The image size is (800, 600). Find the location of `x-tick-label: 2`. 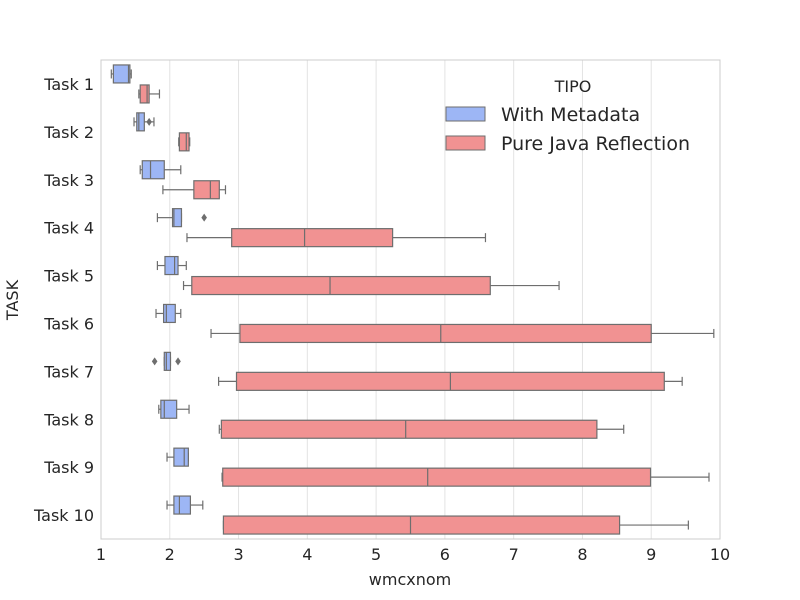

x-tick-label: 2 is located at coordinates (170, 554).